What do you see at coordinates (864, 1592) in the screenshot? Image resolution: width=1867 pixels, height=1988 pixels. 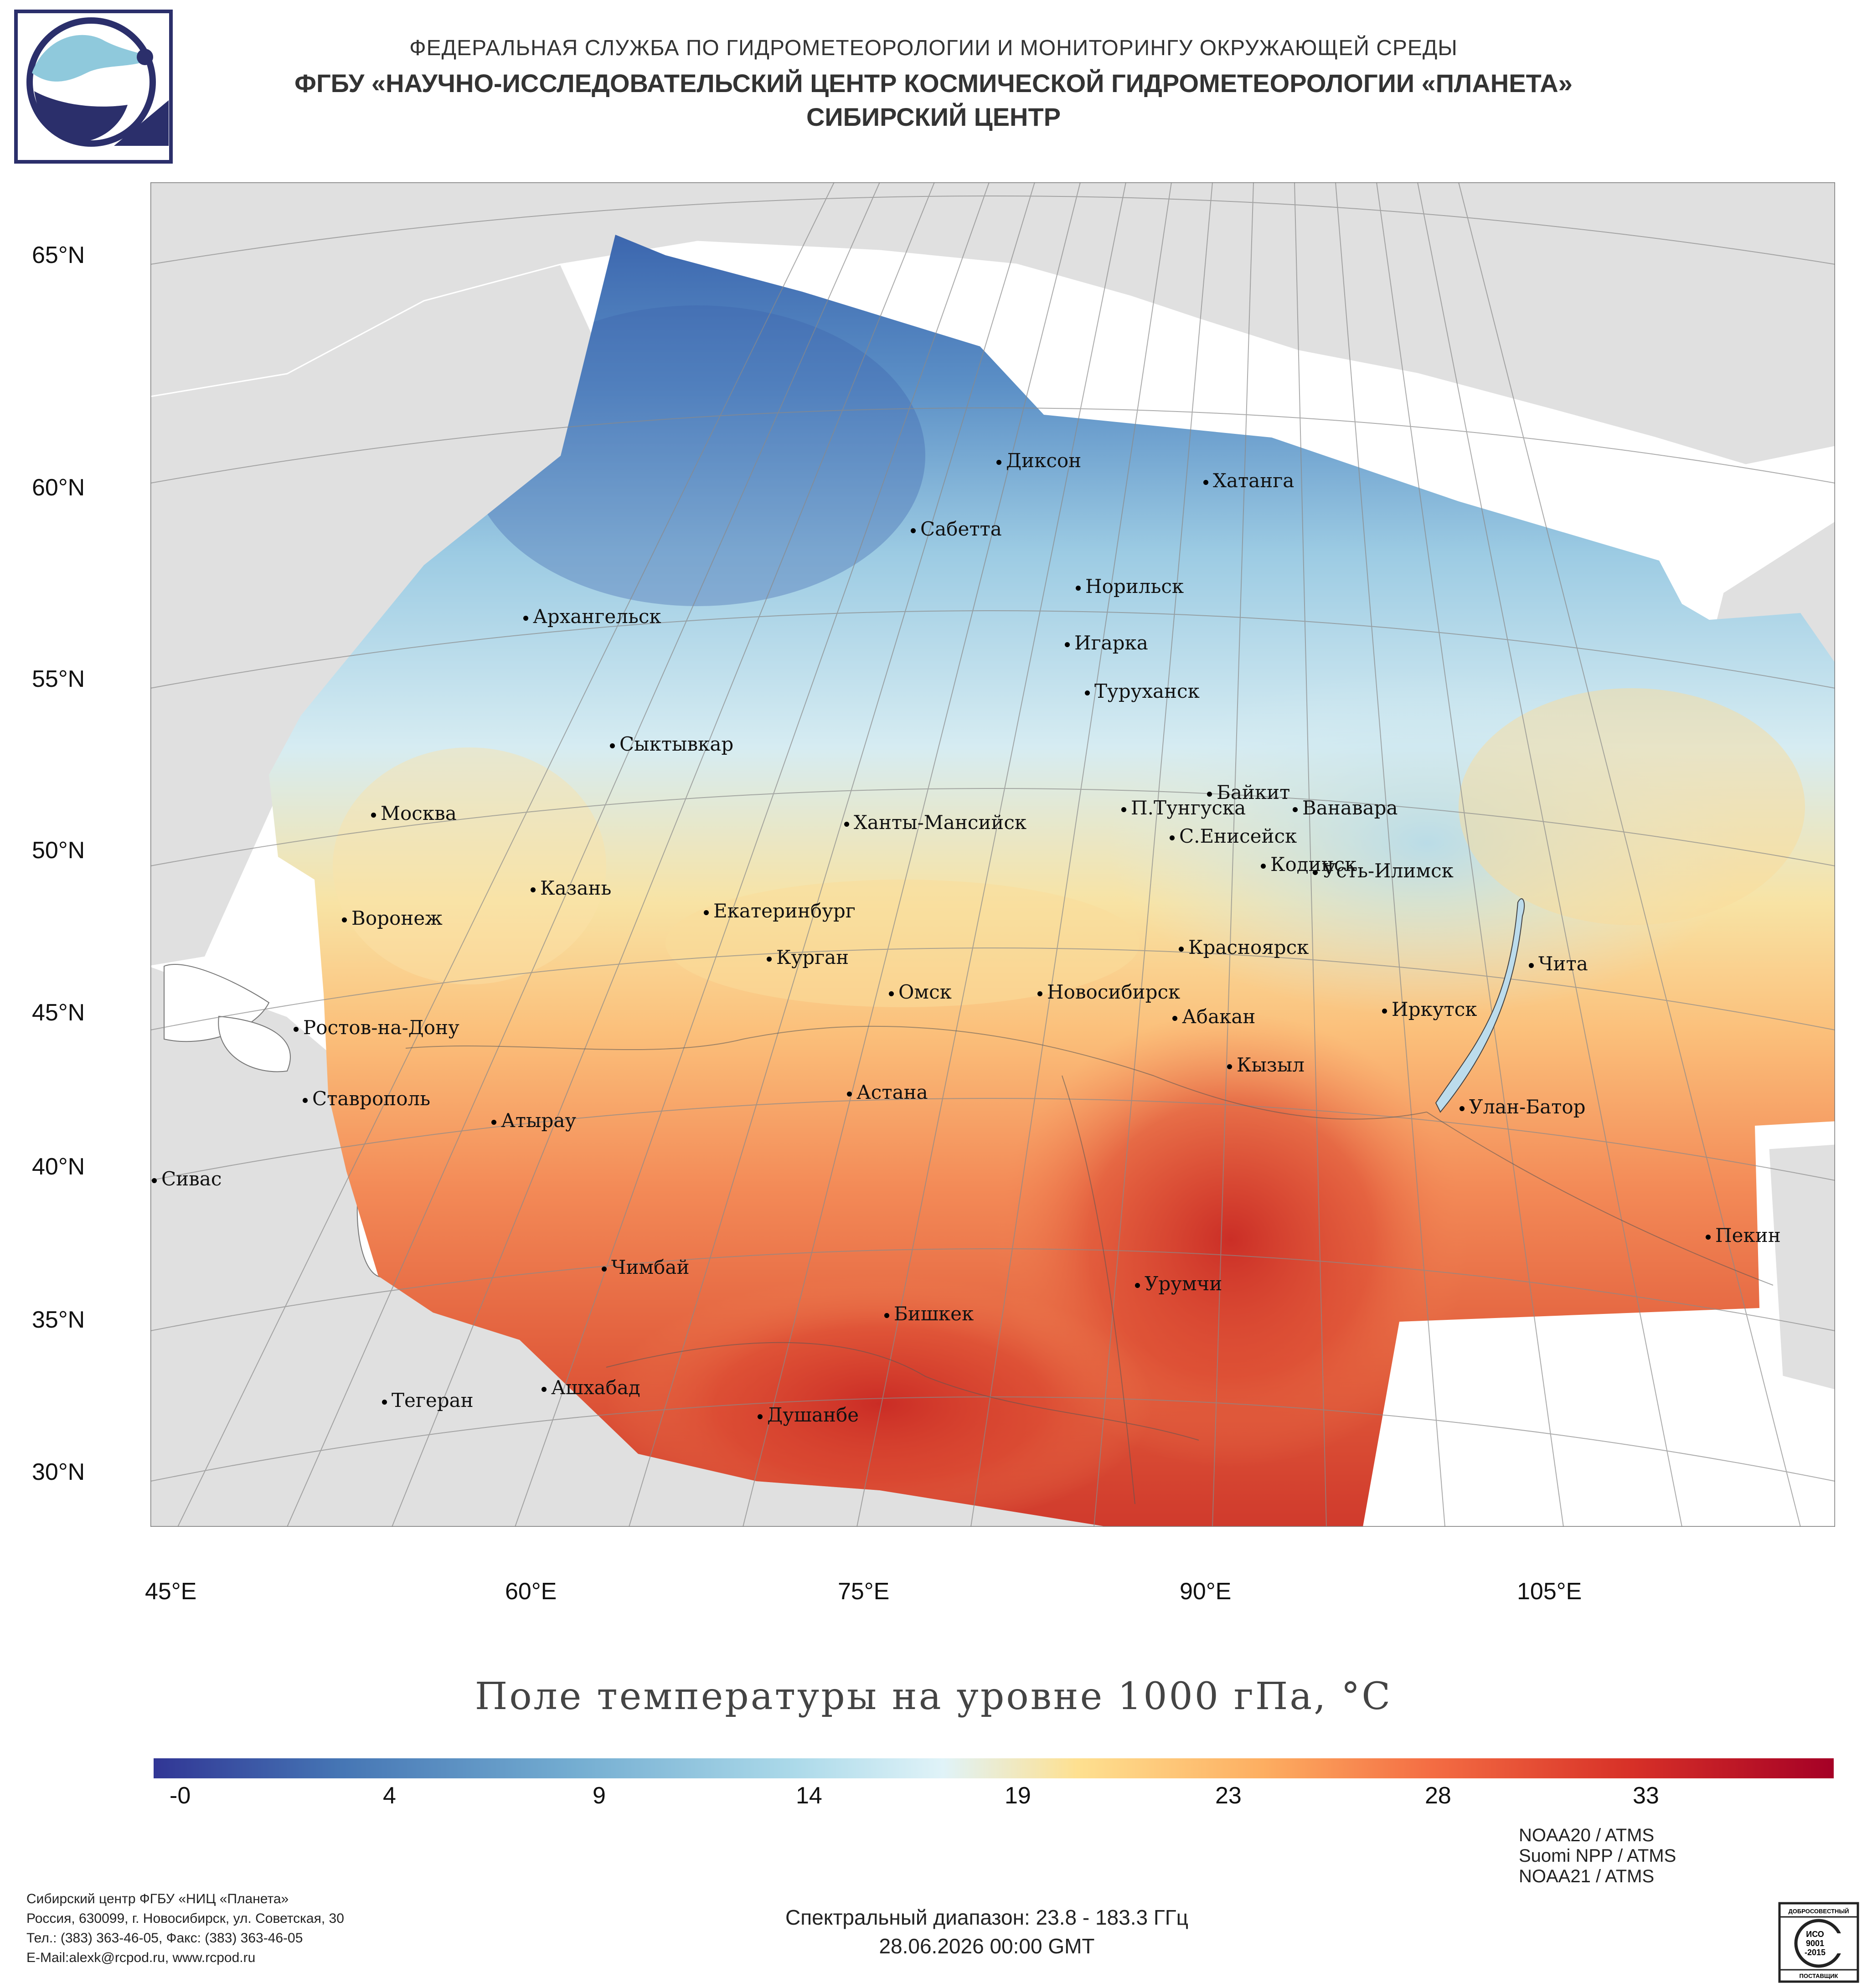 I see `lon-label: 75°E` at bounding box center [864, 1592].